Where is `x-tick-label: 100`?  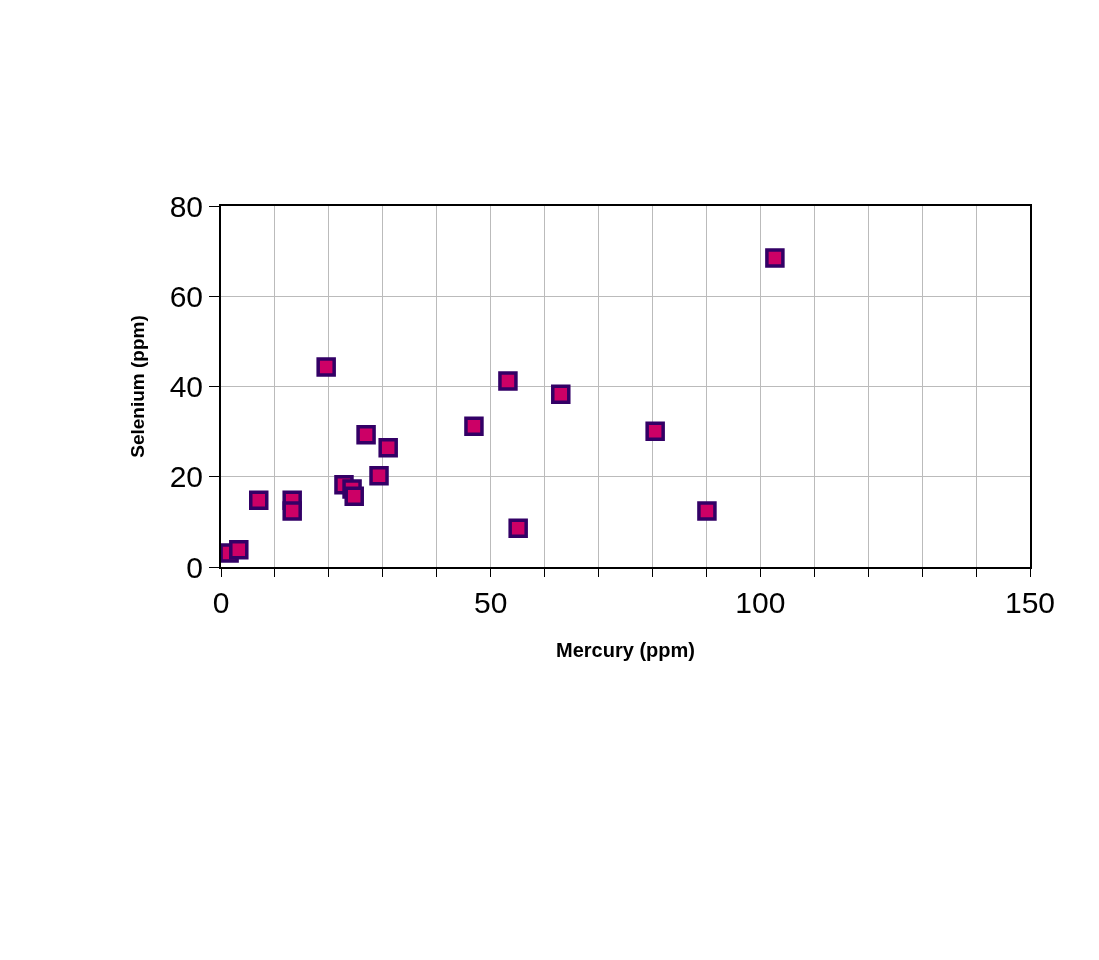 x-tick-label: 100 is located at coordinates (760, 602).